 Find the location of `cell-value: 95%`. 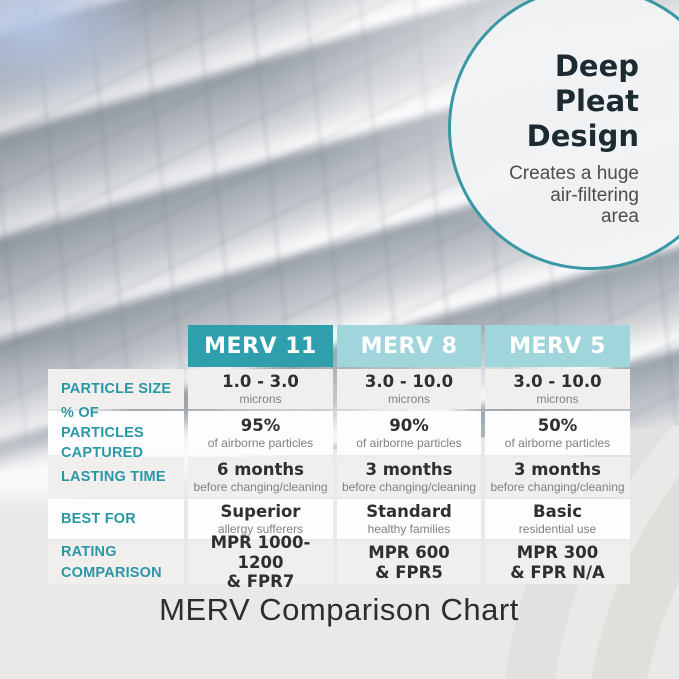

cell-value: 95% is located at coordinates (260, 425).